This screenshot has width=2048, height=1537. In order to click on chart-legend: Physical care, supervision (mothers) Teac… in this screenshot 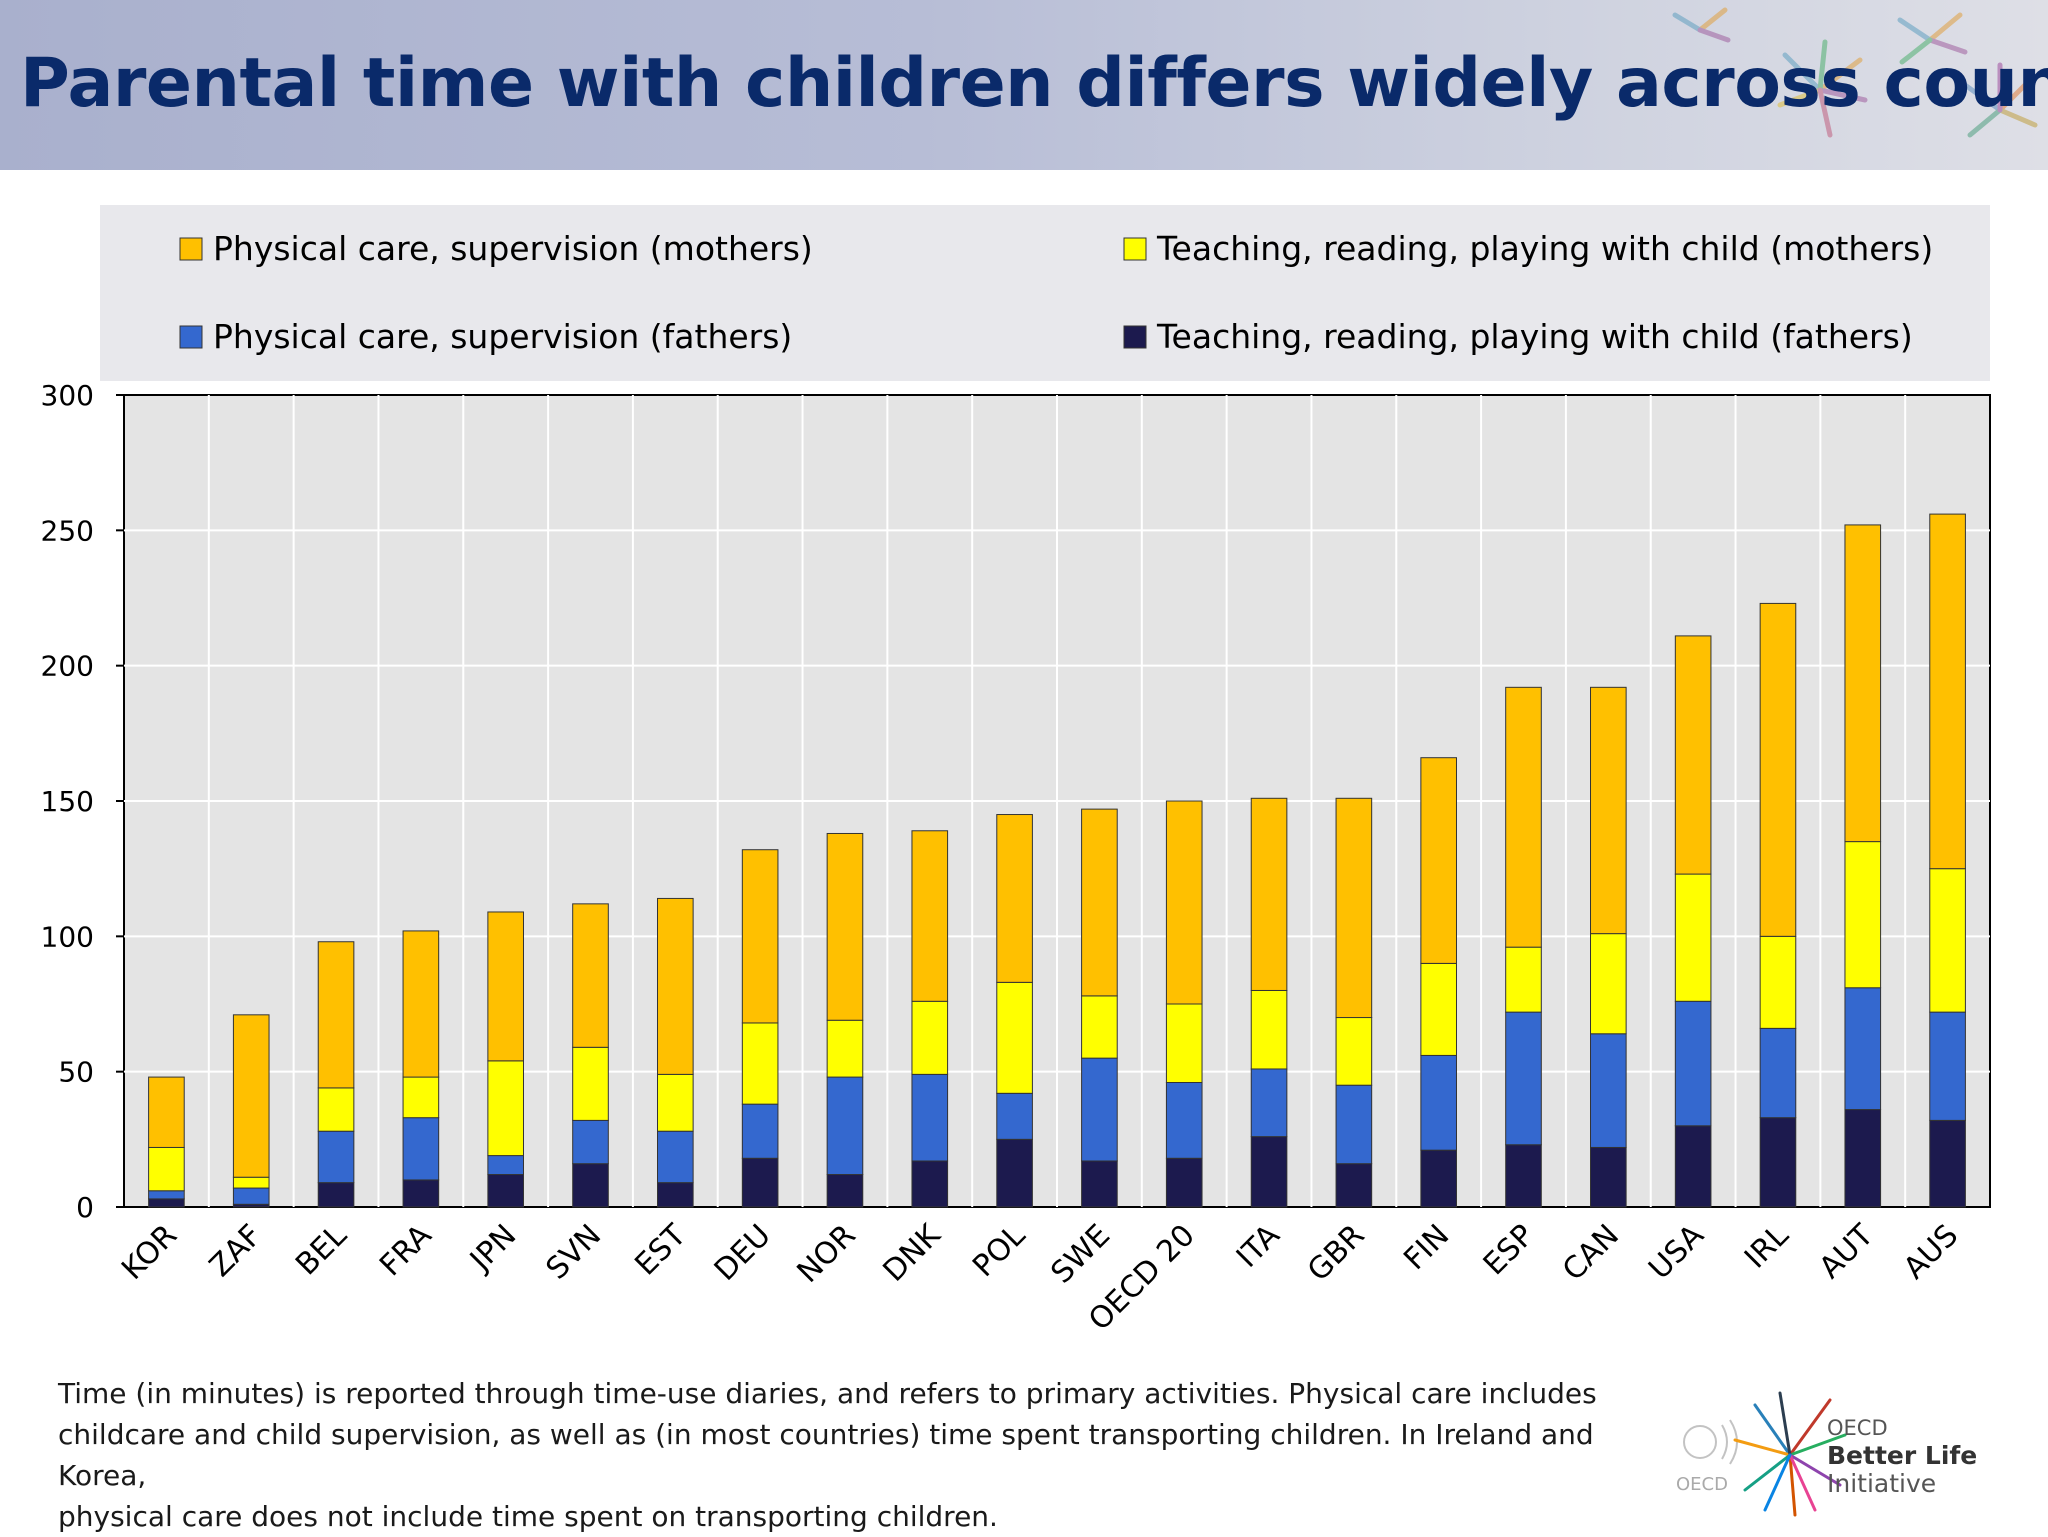, I will do `click(1056, 292)`.